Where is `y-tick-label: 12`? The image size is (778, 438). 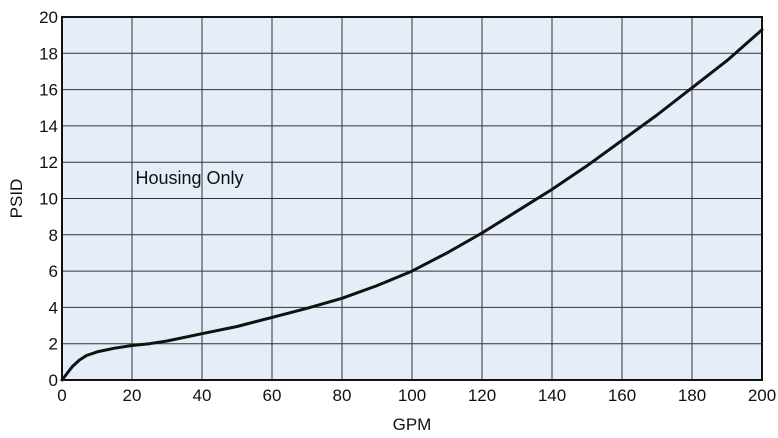 y-tick-label: 12 is located at coordinates (48, 162).